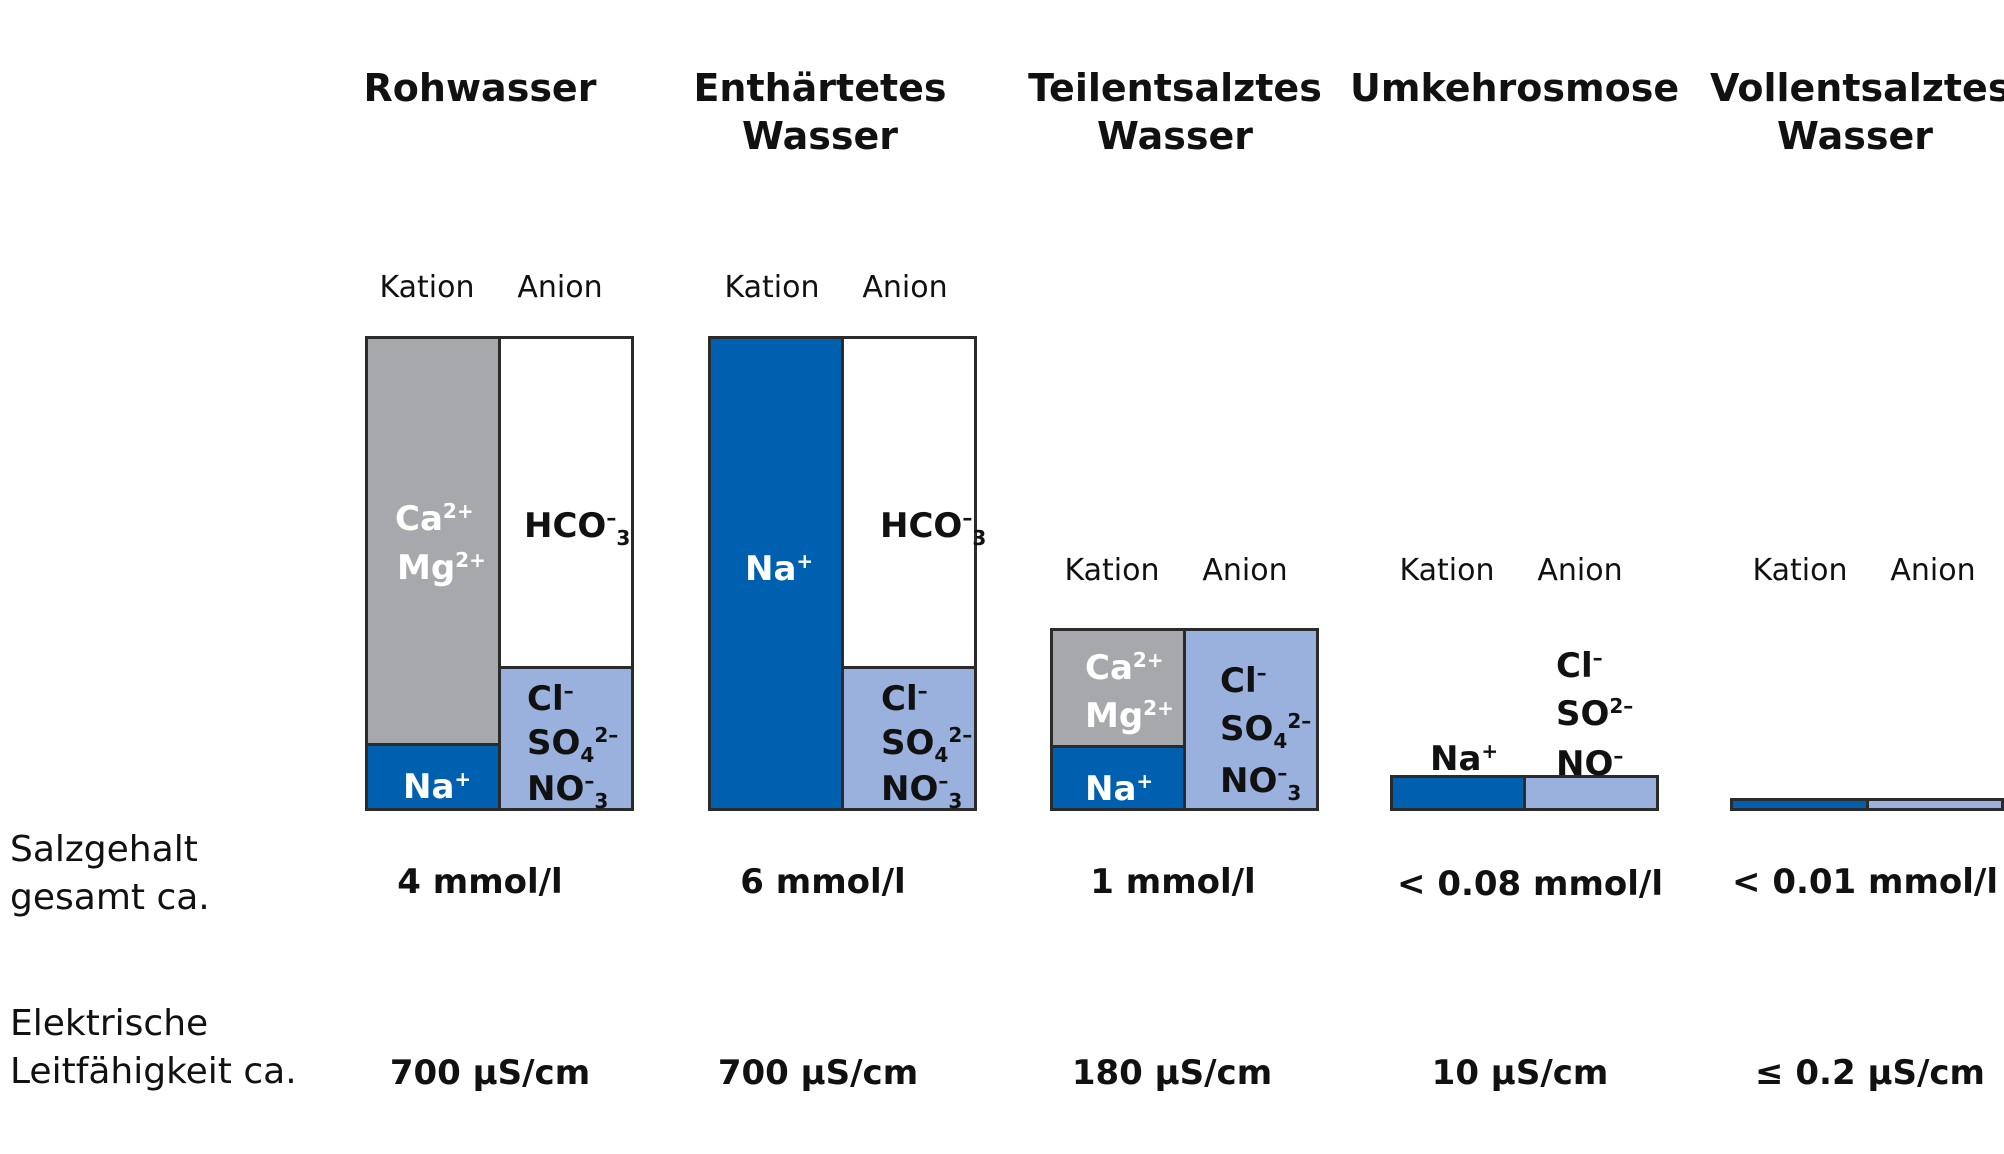  What do you see at coordinates (1935, 804) in the screenshot?
I see `vollentsalzt-anion-bar` at bounding box center [1935, 804].